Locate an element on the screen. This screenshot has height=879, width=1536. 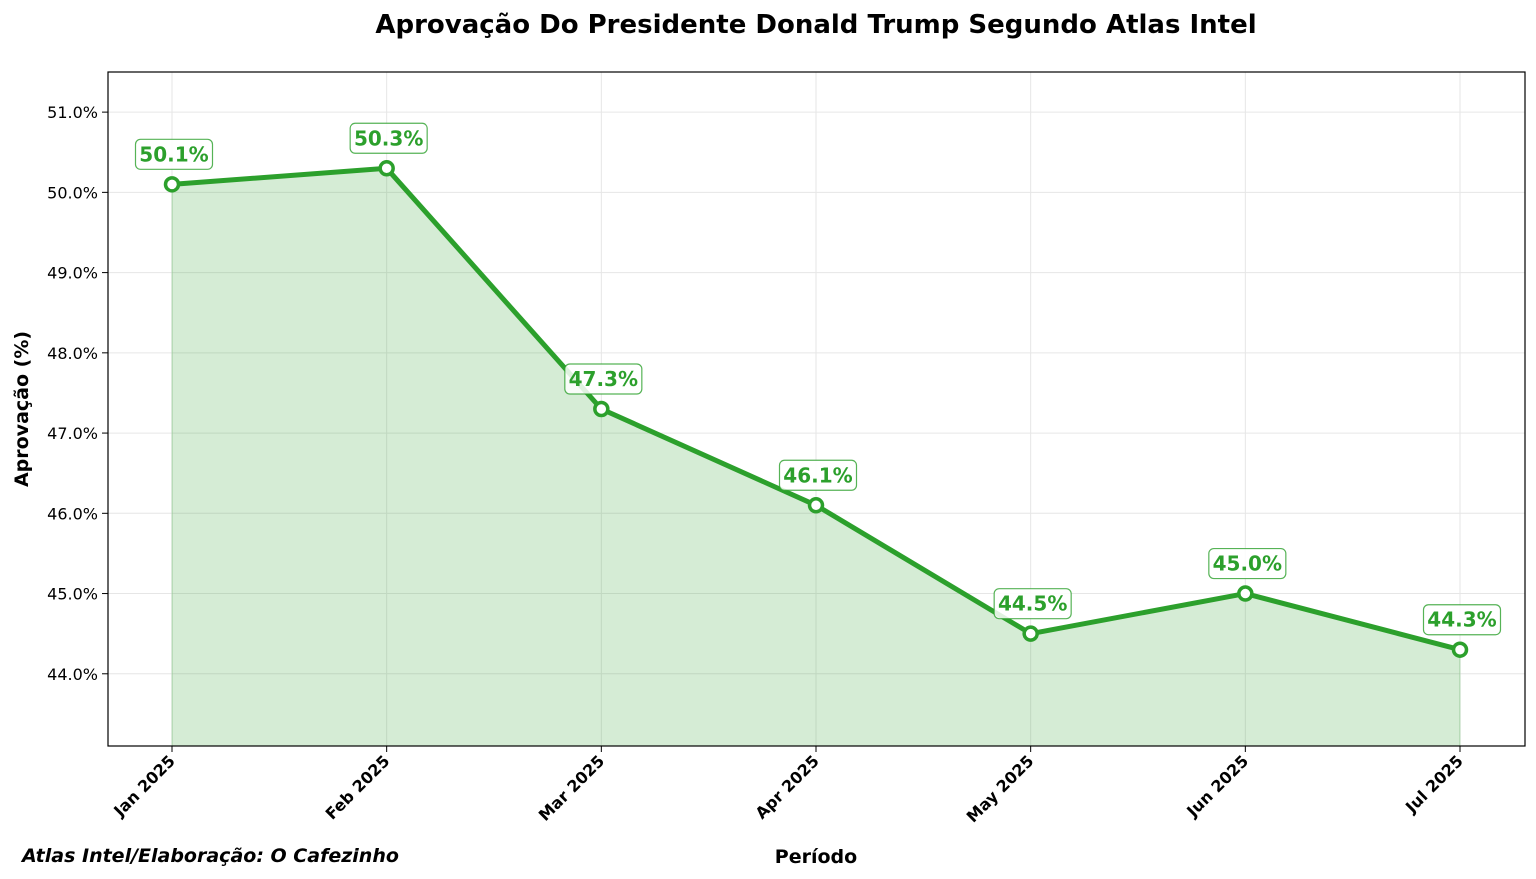
y-tick-label: 45.0% is located at coordinates (72, 594).